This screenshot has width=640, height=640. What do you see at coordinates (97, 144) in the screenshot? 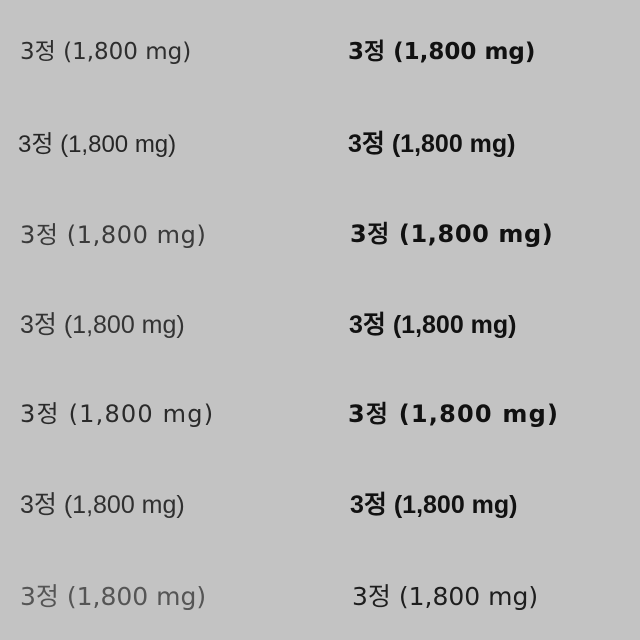
I see `sample-row-2-regular: 3정 (1,800 mg)` at bounding box center [97, 144].